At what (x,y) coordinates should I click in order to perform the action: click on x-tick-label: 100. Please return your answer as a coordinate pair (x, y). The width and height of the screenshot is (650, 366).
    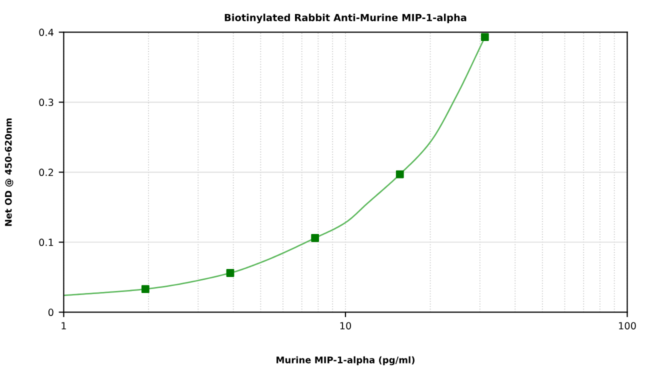
    Looking at the image, I should click on (627, 326).